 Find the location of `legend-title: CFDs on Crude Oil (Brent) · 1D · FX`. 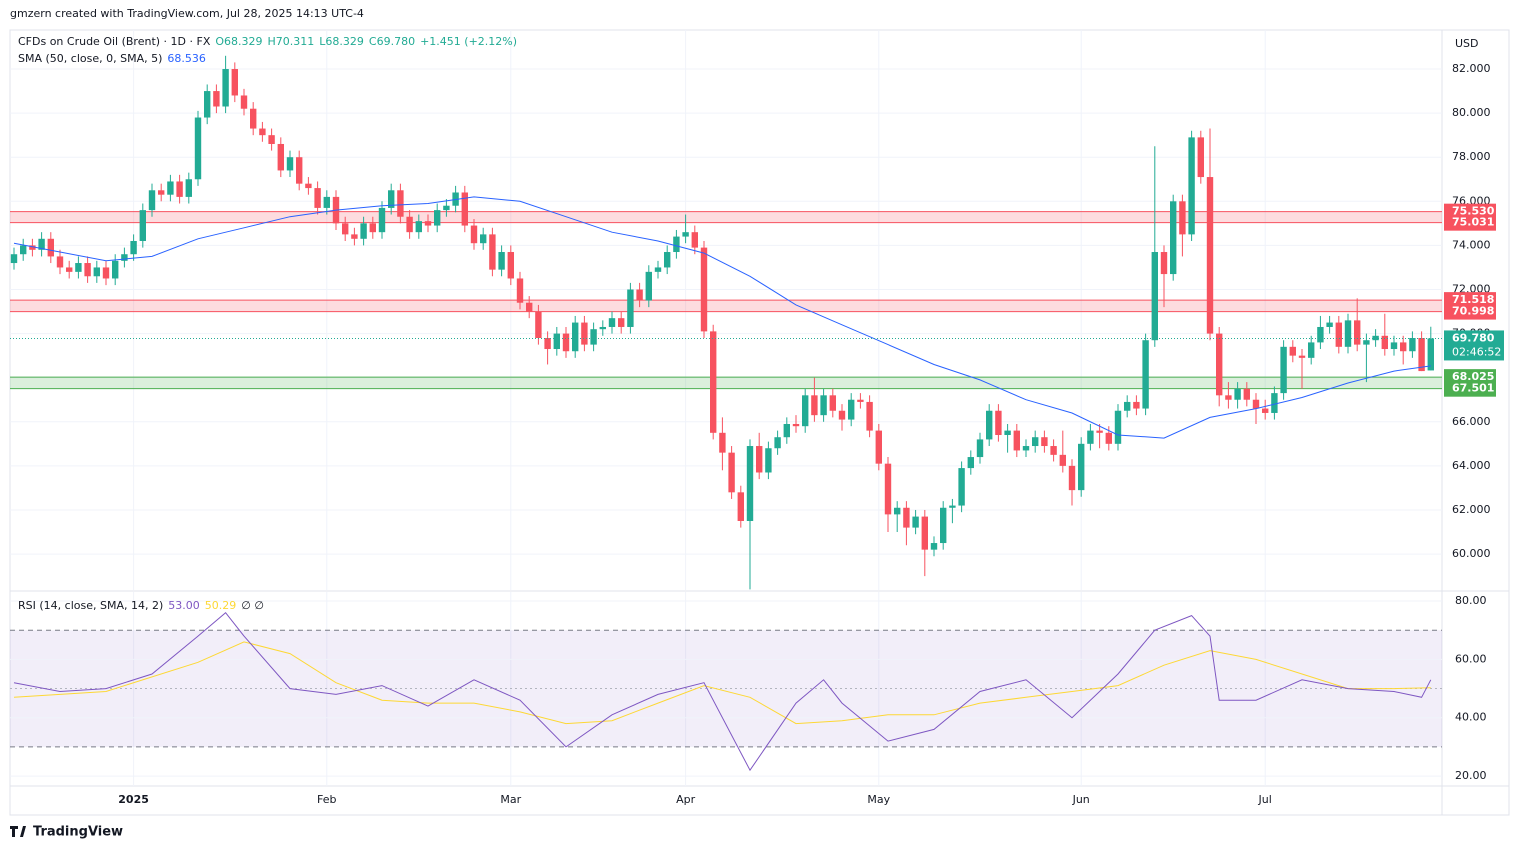

legend-title: CFDs on Crude Oil (Brent) · 1D · FX is located at coordinates (114, 41).